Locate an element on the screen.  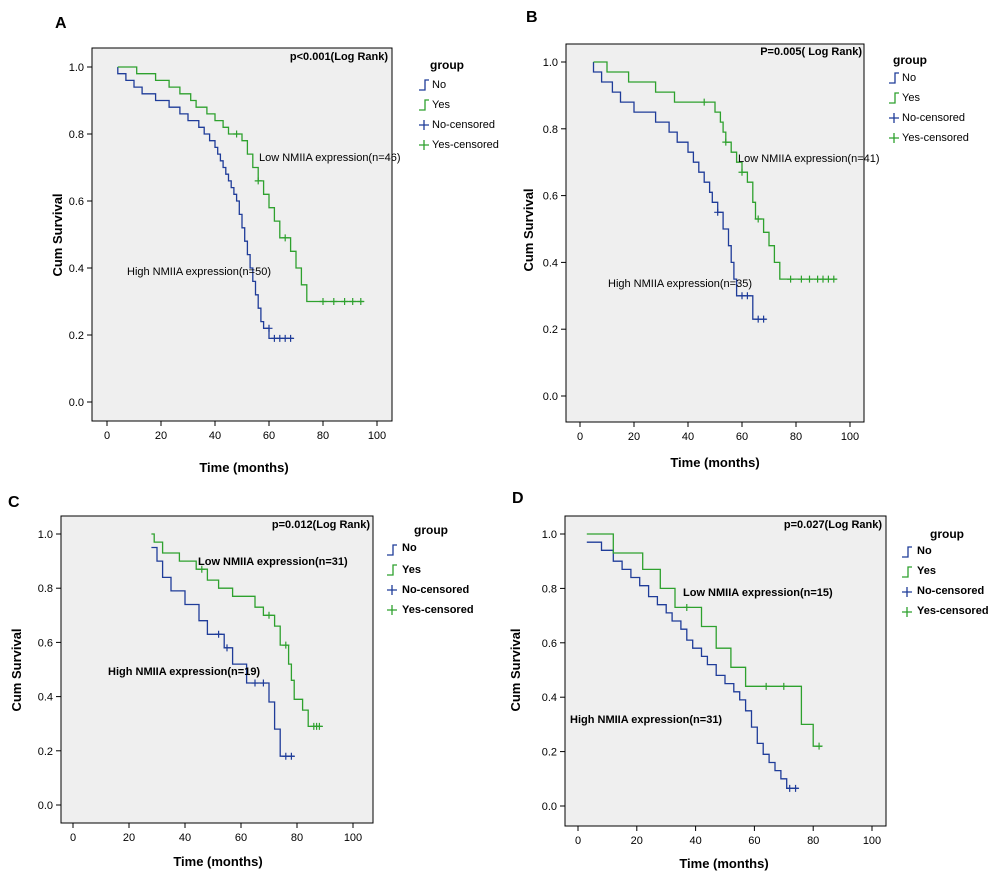
panel-a-legend: group No Yes No-censored Yes-censored is located at coordinates (459, 104).